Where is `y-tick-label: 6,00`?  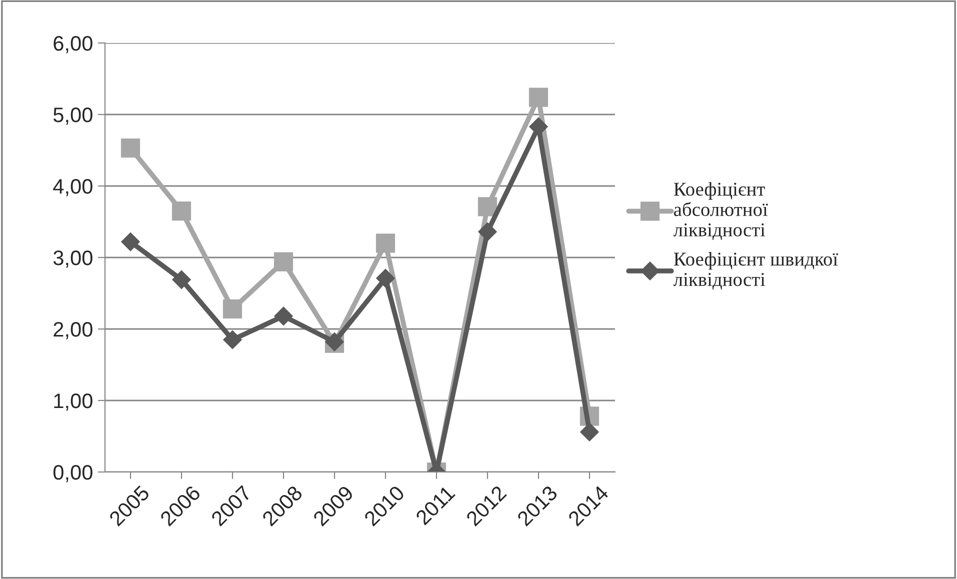 y-tick-label: 6,00 is located at coordinates (73, 45).